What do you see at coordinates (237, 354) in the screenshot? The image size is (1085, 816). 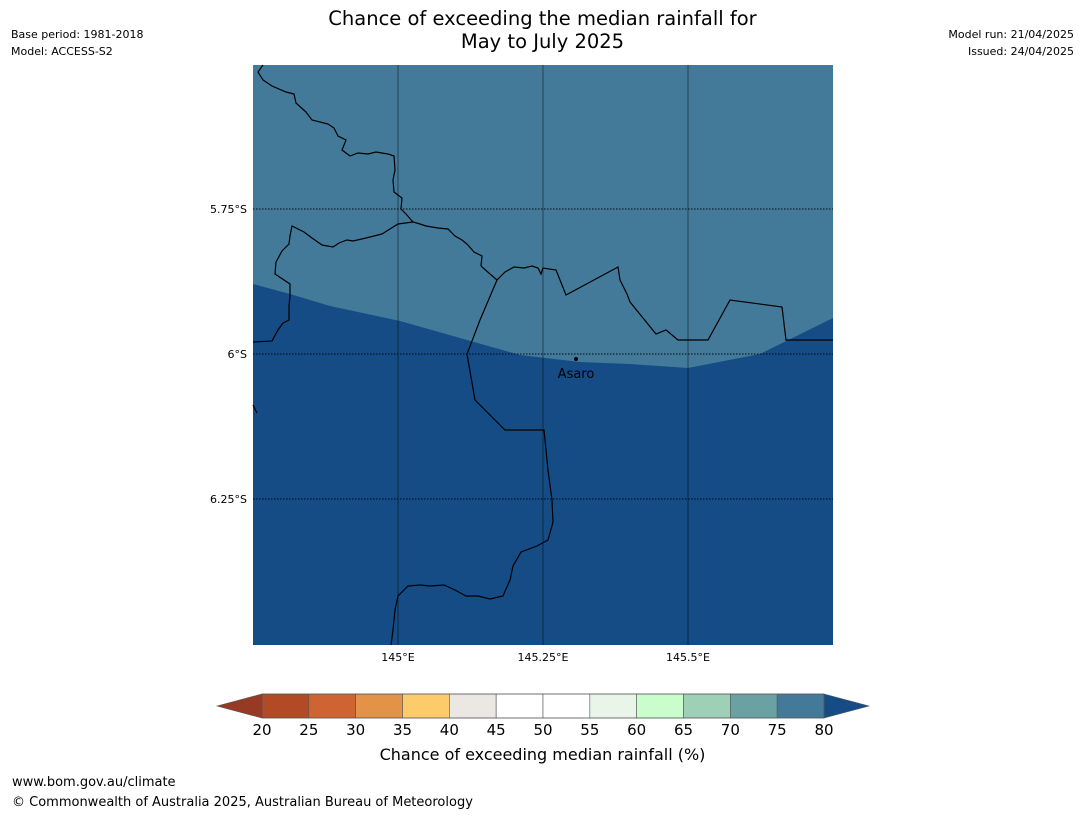 I see `lat-label-6s: 6°S` at bounding box center [237, 354].